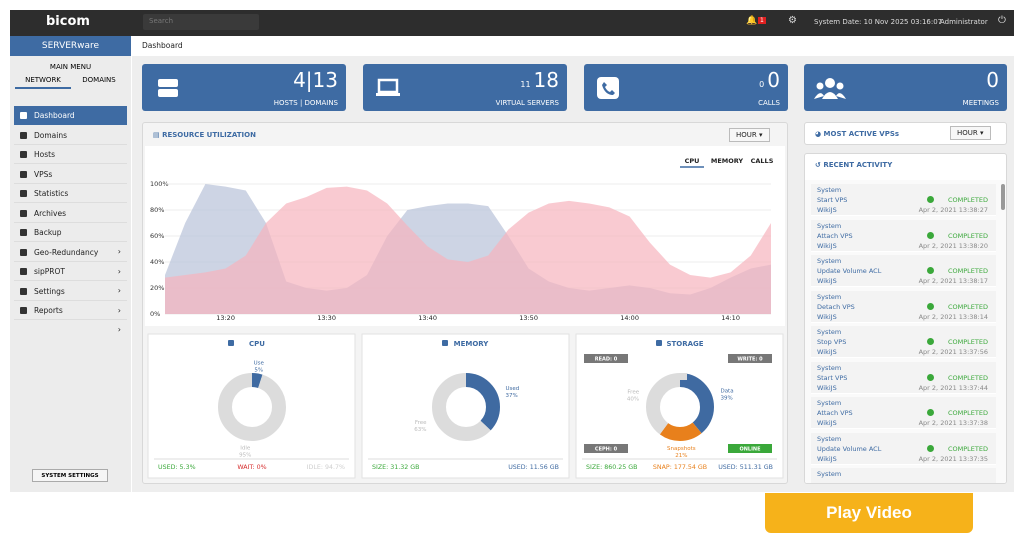 The height and width of the screenshot is (538, 1024). I want to click on activity-action: Stop VPS, so click(832, 342).